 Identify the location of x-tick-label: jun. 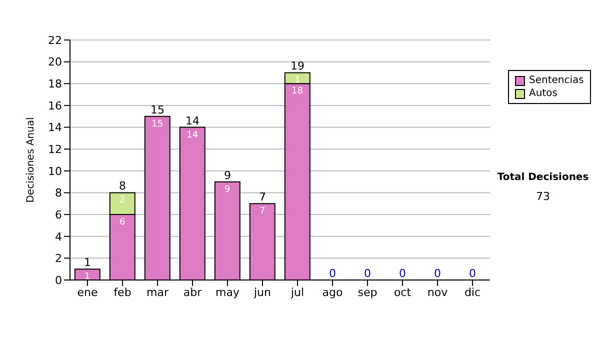
(262, 292).